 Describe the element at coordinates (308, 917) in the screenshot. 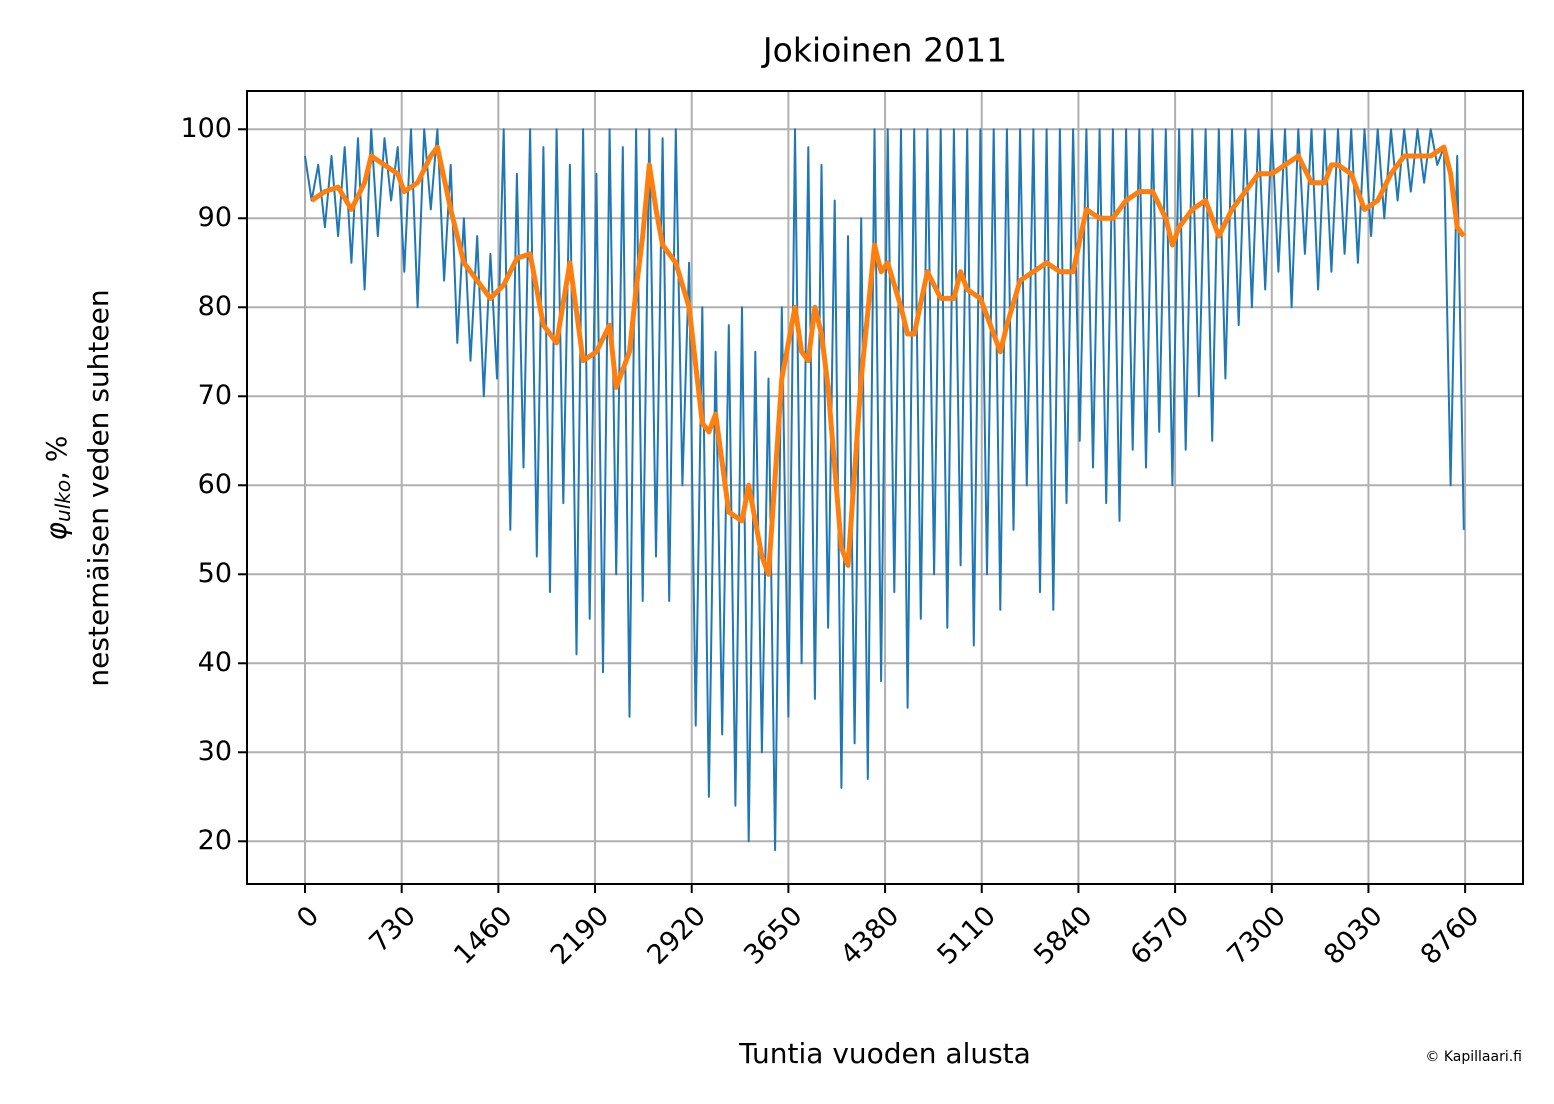

I see `x-tick-label: 0` at that location.